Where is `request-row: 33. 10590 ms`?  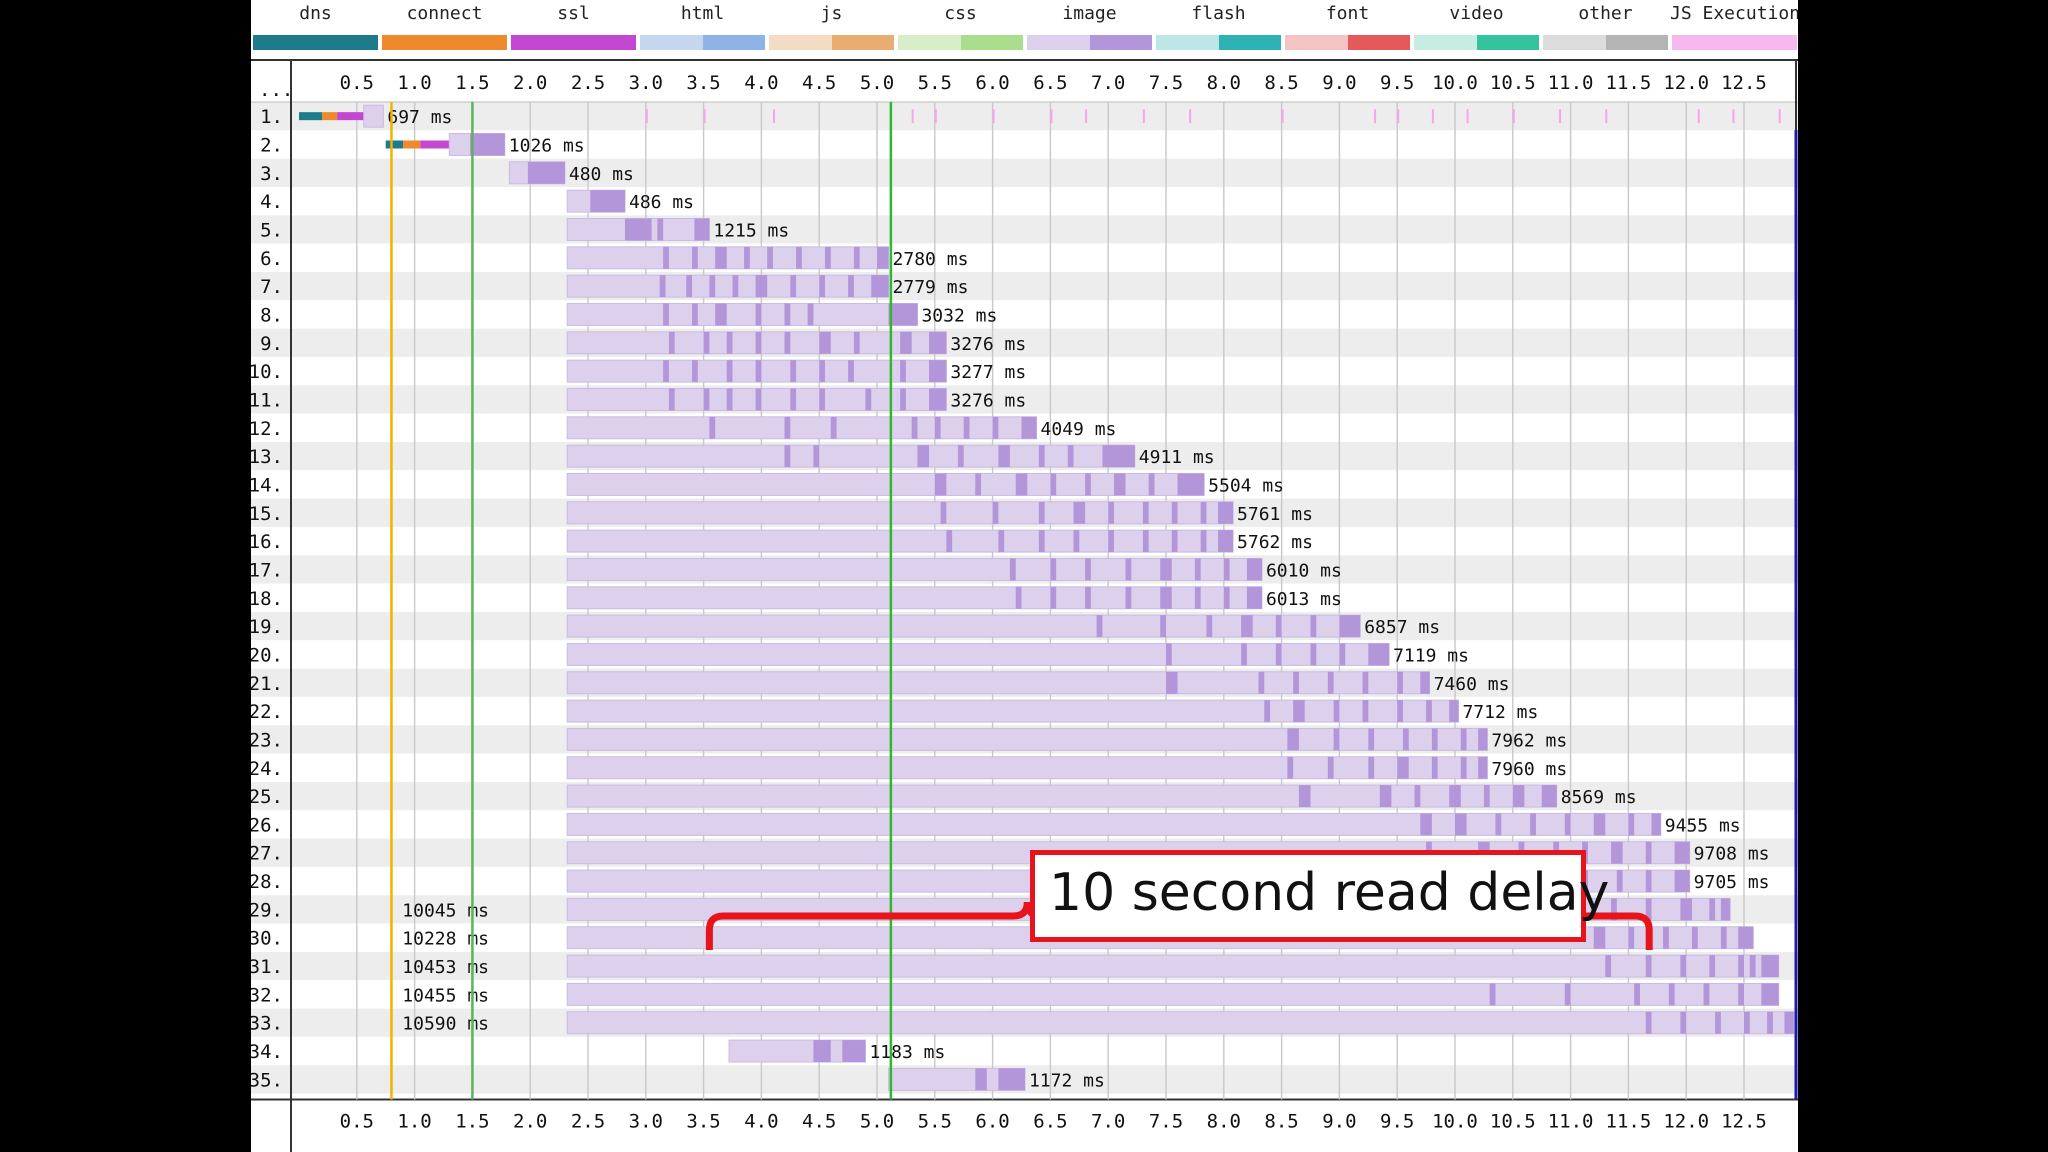
request-row: 33. 10590 ms is located at coordinates (1023, 1023).